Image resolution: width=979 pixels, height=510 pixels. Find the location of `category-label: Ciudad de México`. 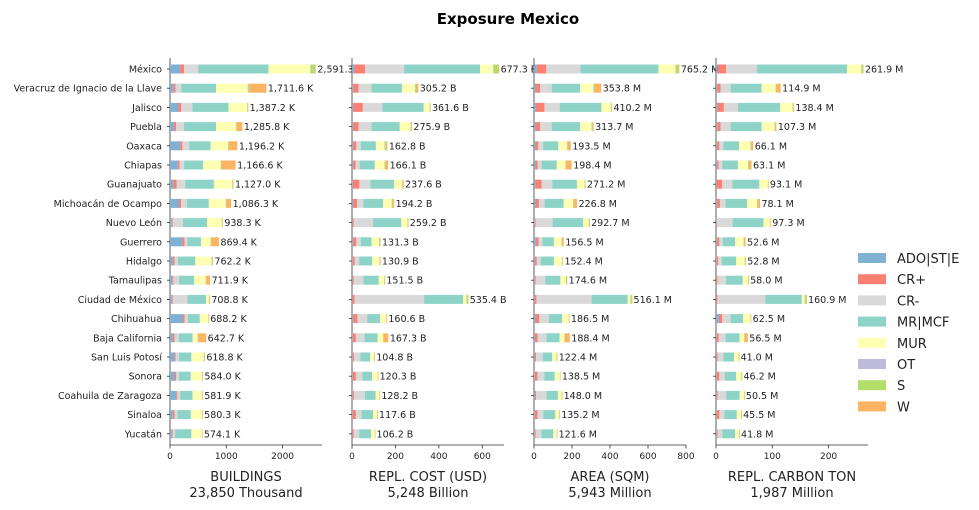

category-label: Ciudad de México is located at coordinates (120, 300).